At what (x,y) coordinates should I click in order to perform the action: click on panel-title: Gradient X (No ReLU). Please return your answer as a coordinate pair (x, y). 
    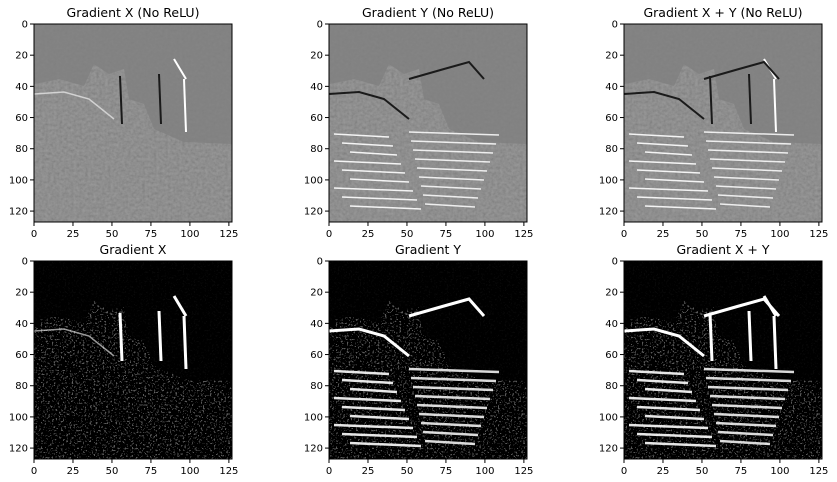
    Looking at the image, I should click on (133, 12).